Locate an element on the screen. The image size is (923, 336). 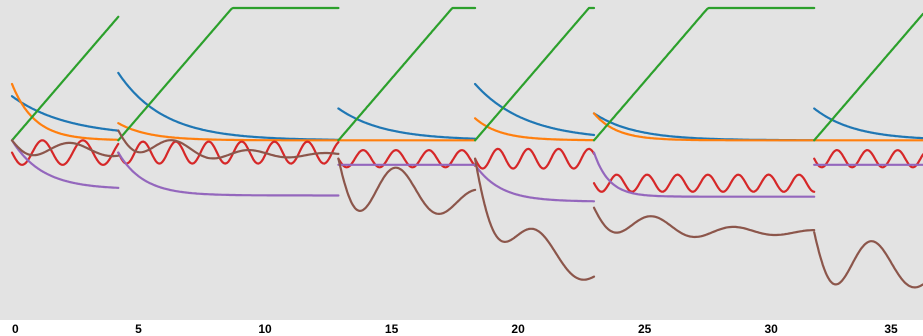
x-axis-ticks: 0 5 10 15 20 25 30 35 is located at coordinates (455, 329).